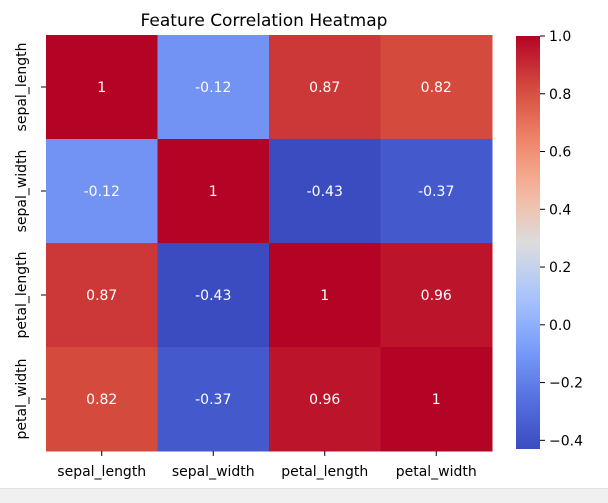 The height and width of the screenshot is (503, 608). What do you see at coordinates (101, 472) in the screenshot?
I see `x-tick-label: sepal_length` at bounding box center [101, 472].